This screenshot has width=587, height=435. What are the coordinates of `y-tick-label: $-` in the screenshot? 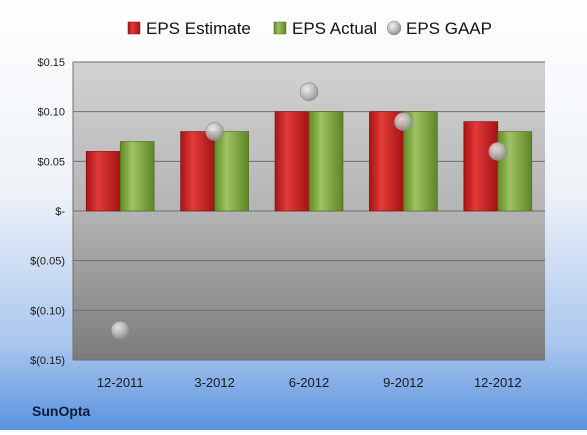 It's located at (60, 212).